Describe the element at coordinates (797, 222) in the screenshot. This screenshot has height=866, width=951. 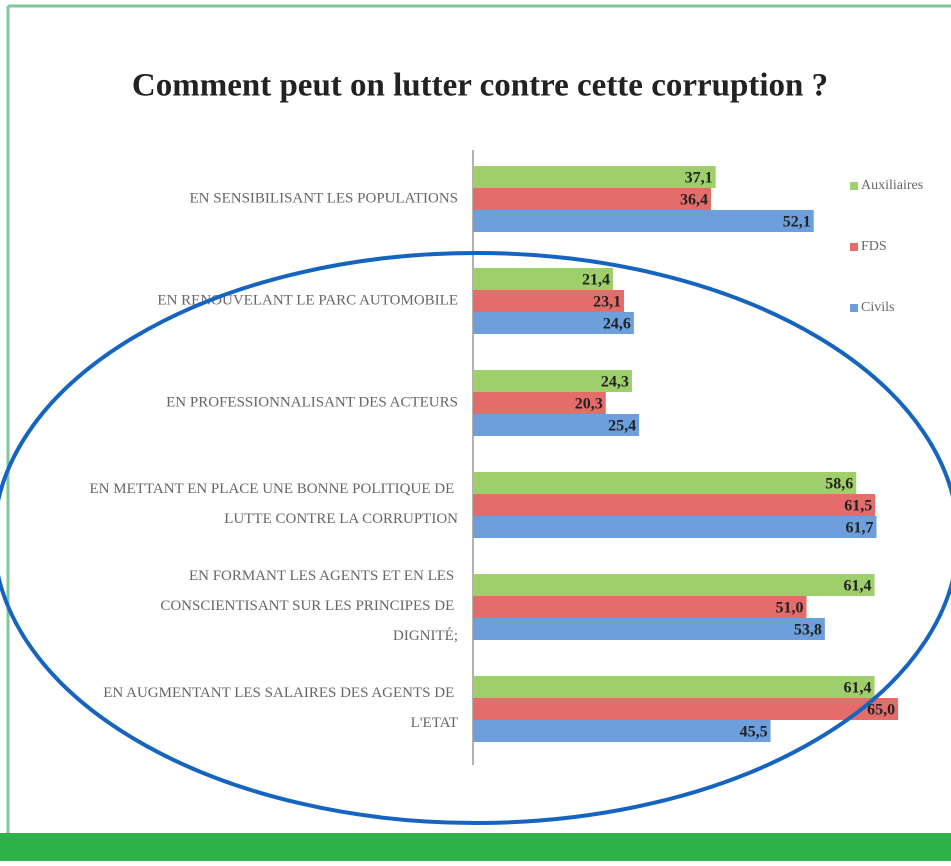
I see `data-label: 52,1` at that location.